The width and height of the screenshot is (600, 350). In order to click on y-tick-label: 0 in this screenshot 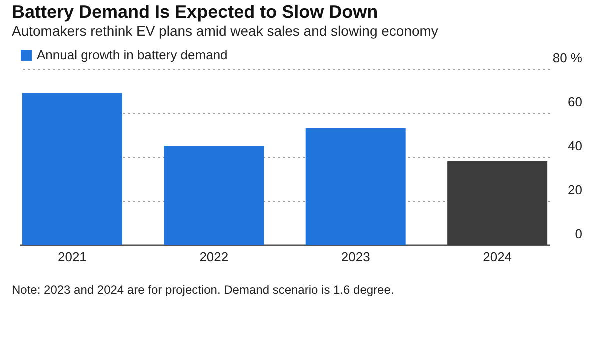, I will do `click(578, 234)`.